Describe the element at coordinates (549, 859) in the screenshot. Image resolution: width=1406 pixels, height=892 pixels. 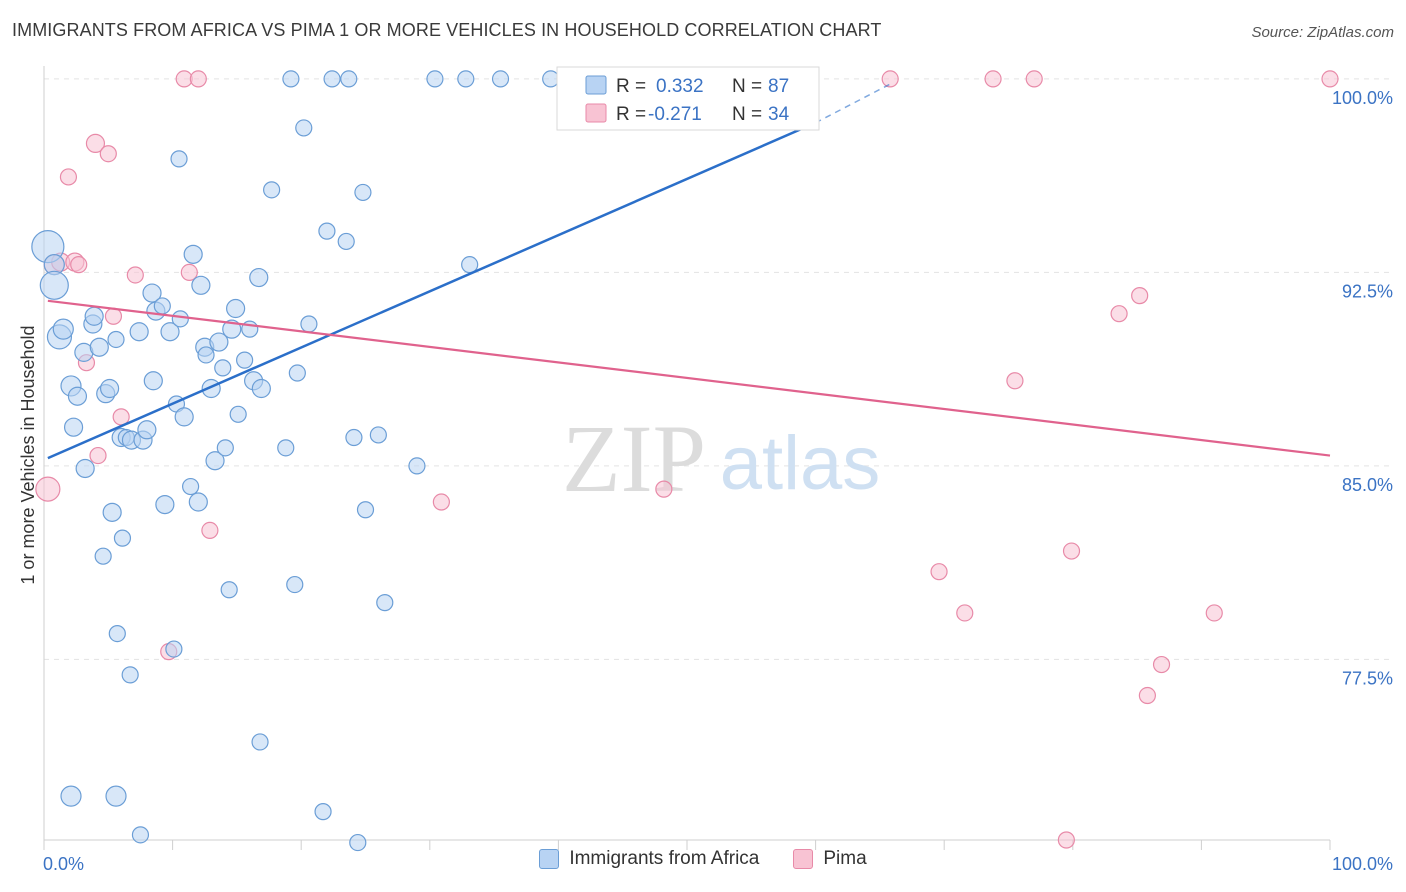
I see `legend-swatch-africa-bottom` at that location.